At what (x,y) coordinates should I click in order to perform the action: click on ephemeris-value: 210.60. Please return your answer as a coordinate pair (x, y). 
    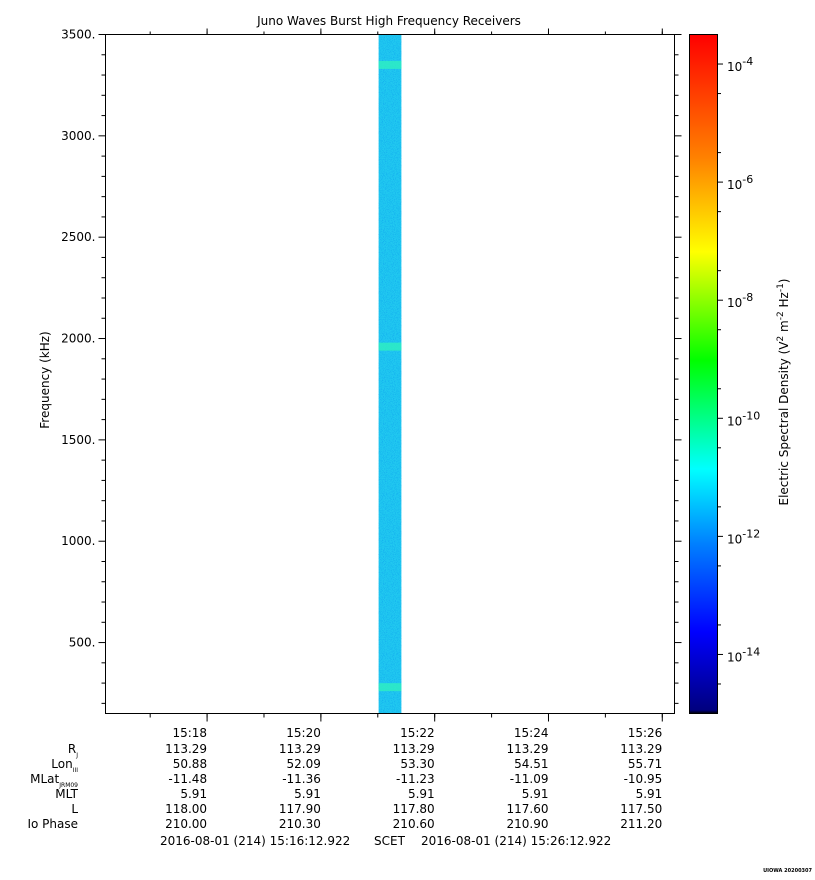
    Looking at the image, I should click on (414, 824).